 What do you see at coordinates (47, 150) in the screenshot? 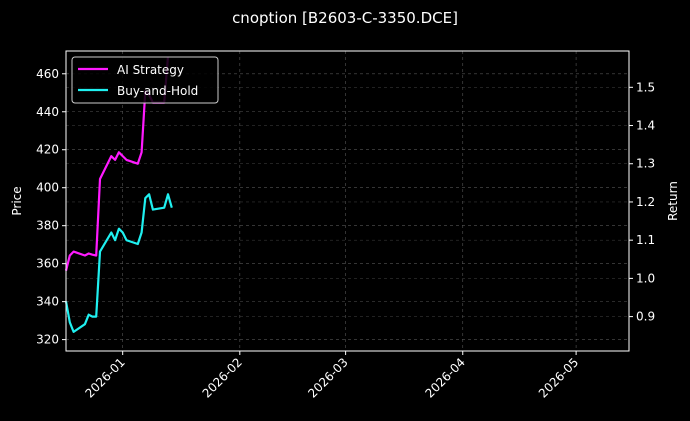
I see `y-tick-label: 420` at bounding box center [47, 150].